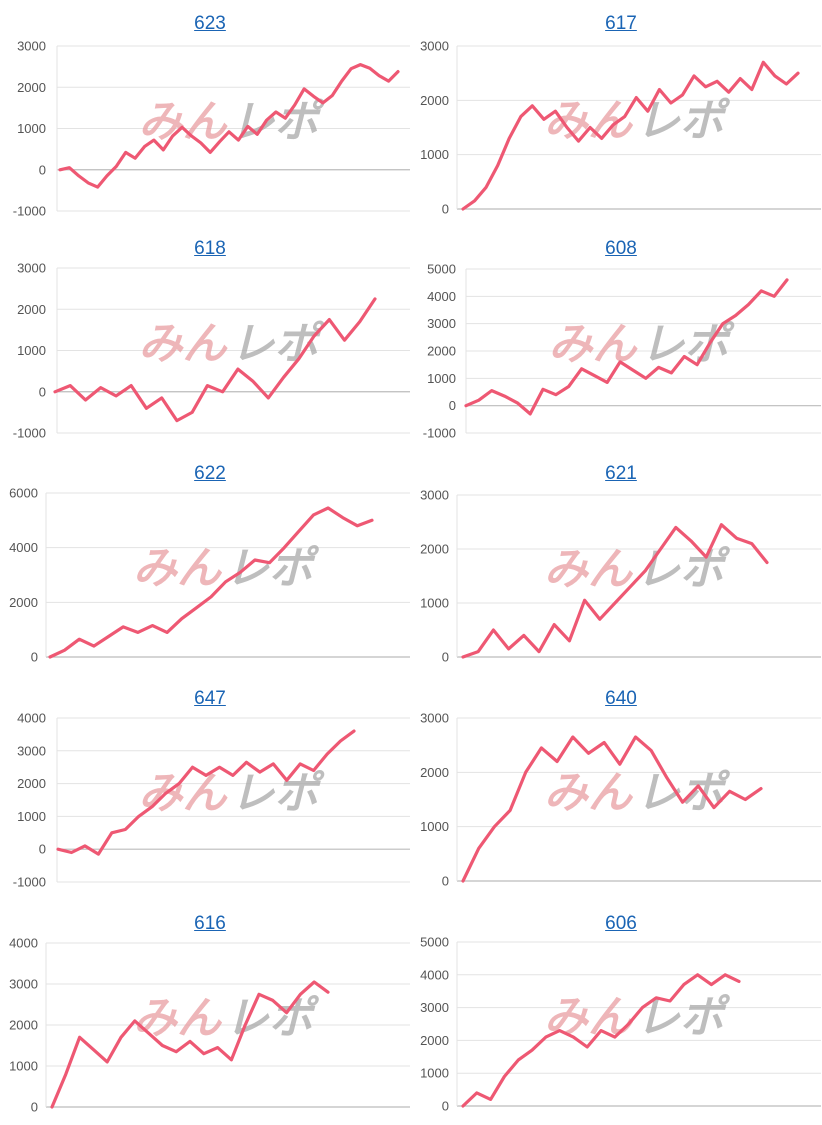 This screenshot has width=822, height=1125. I want to click on chart-title-link: 647, so click(210, 698).